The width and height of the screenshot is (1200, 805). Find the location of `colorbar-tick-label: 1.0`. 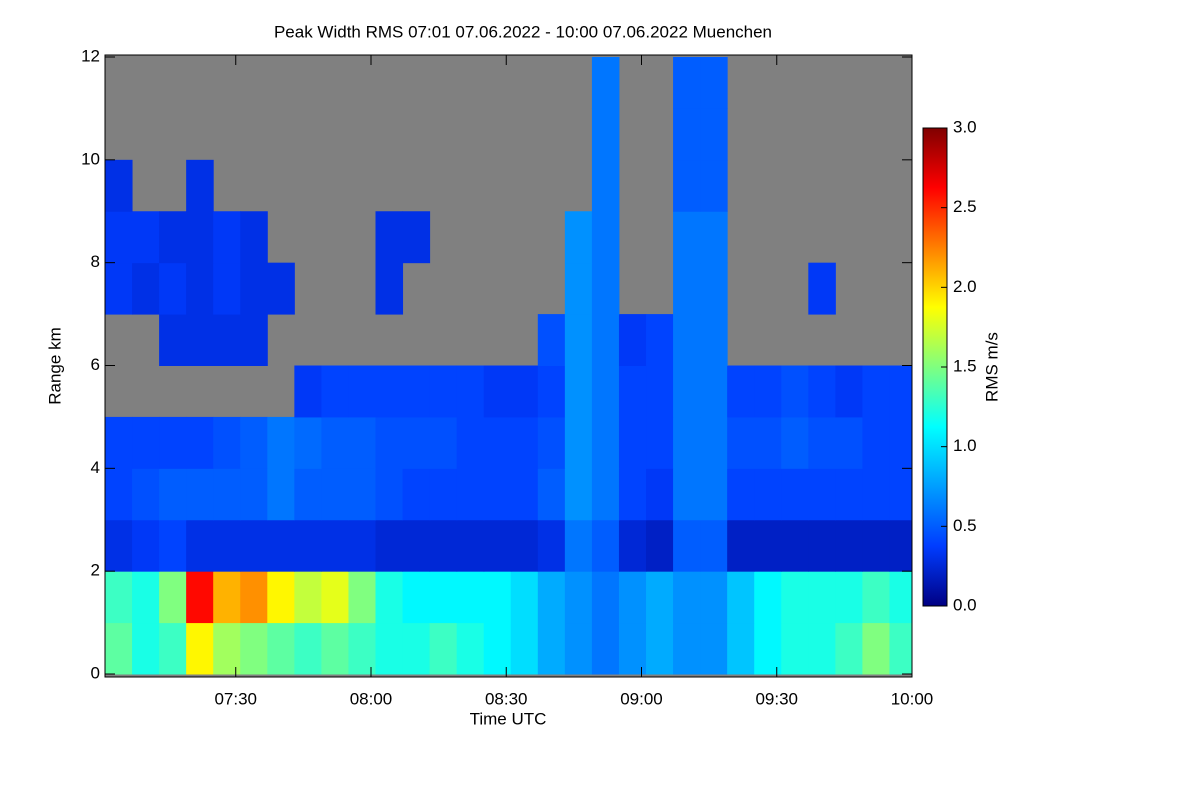

colorbar-tick-label: 1.0 is located at coordinates (965, 445).